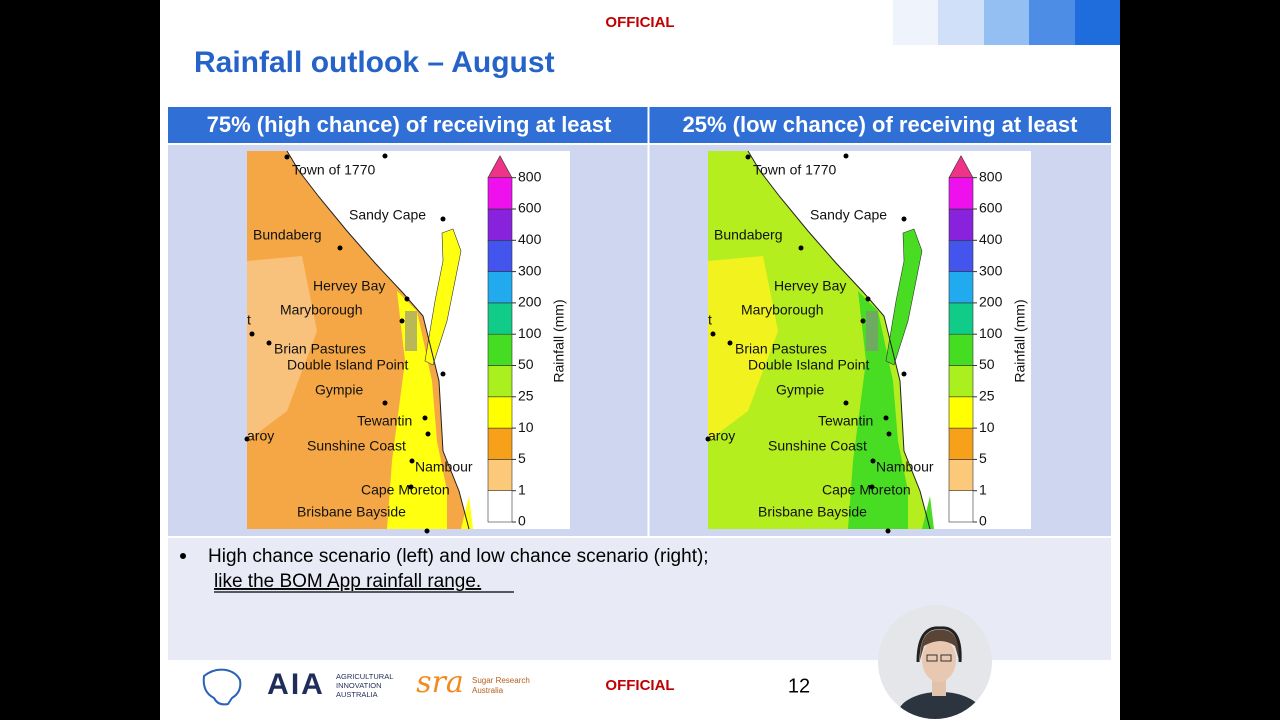 The image size is (1280, 720). I want to click on island, so click(467, 512).